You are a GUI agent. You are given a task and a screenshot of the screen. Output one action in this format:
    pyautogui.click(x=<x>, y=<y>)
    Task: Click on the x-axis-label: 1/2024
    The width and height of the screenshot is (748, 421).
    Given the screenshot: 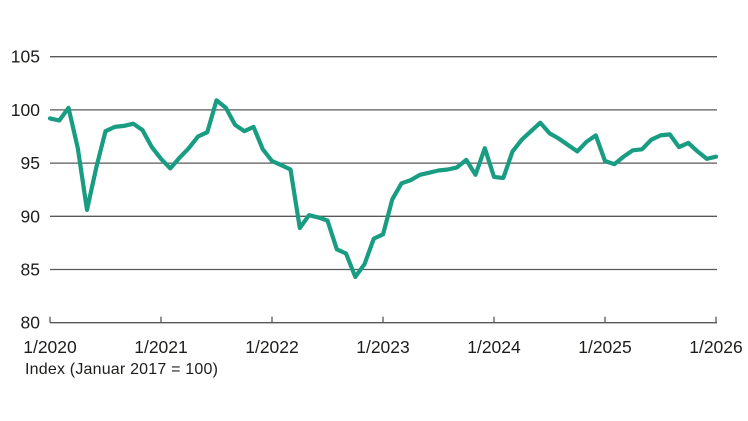 What is the action you would take?
    pyautogui.click(x=494, y=347)
    